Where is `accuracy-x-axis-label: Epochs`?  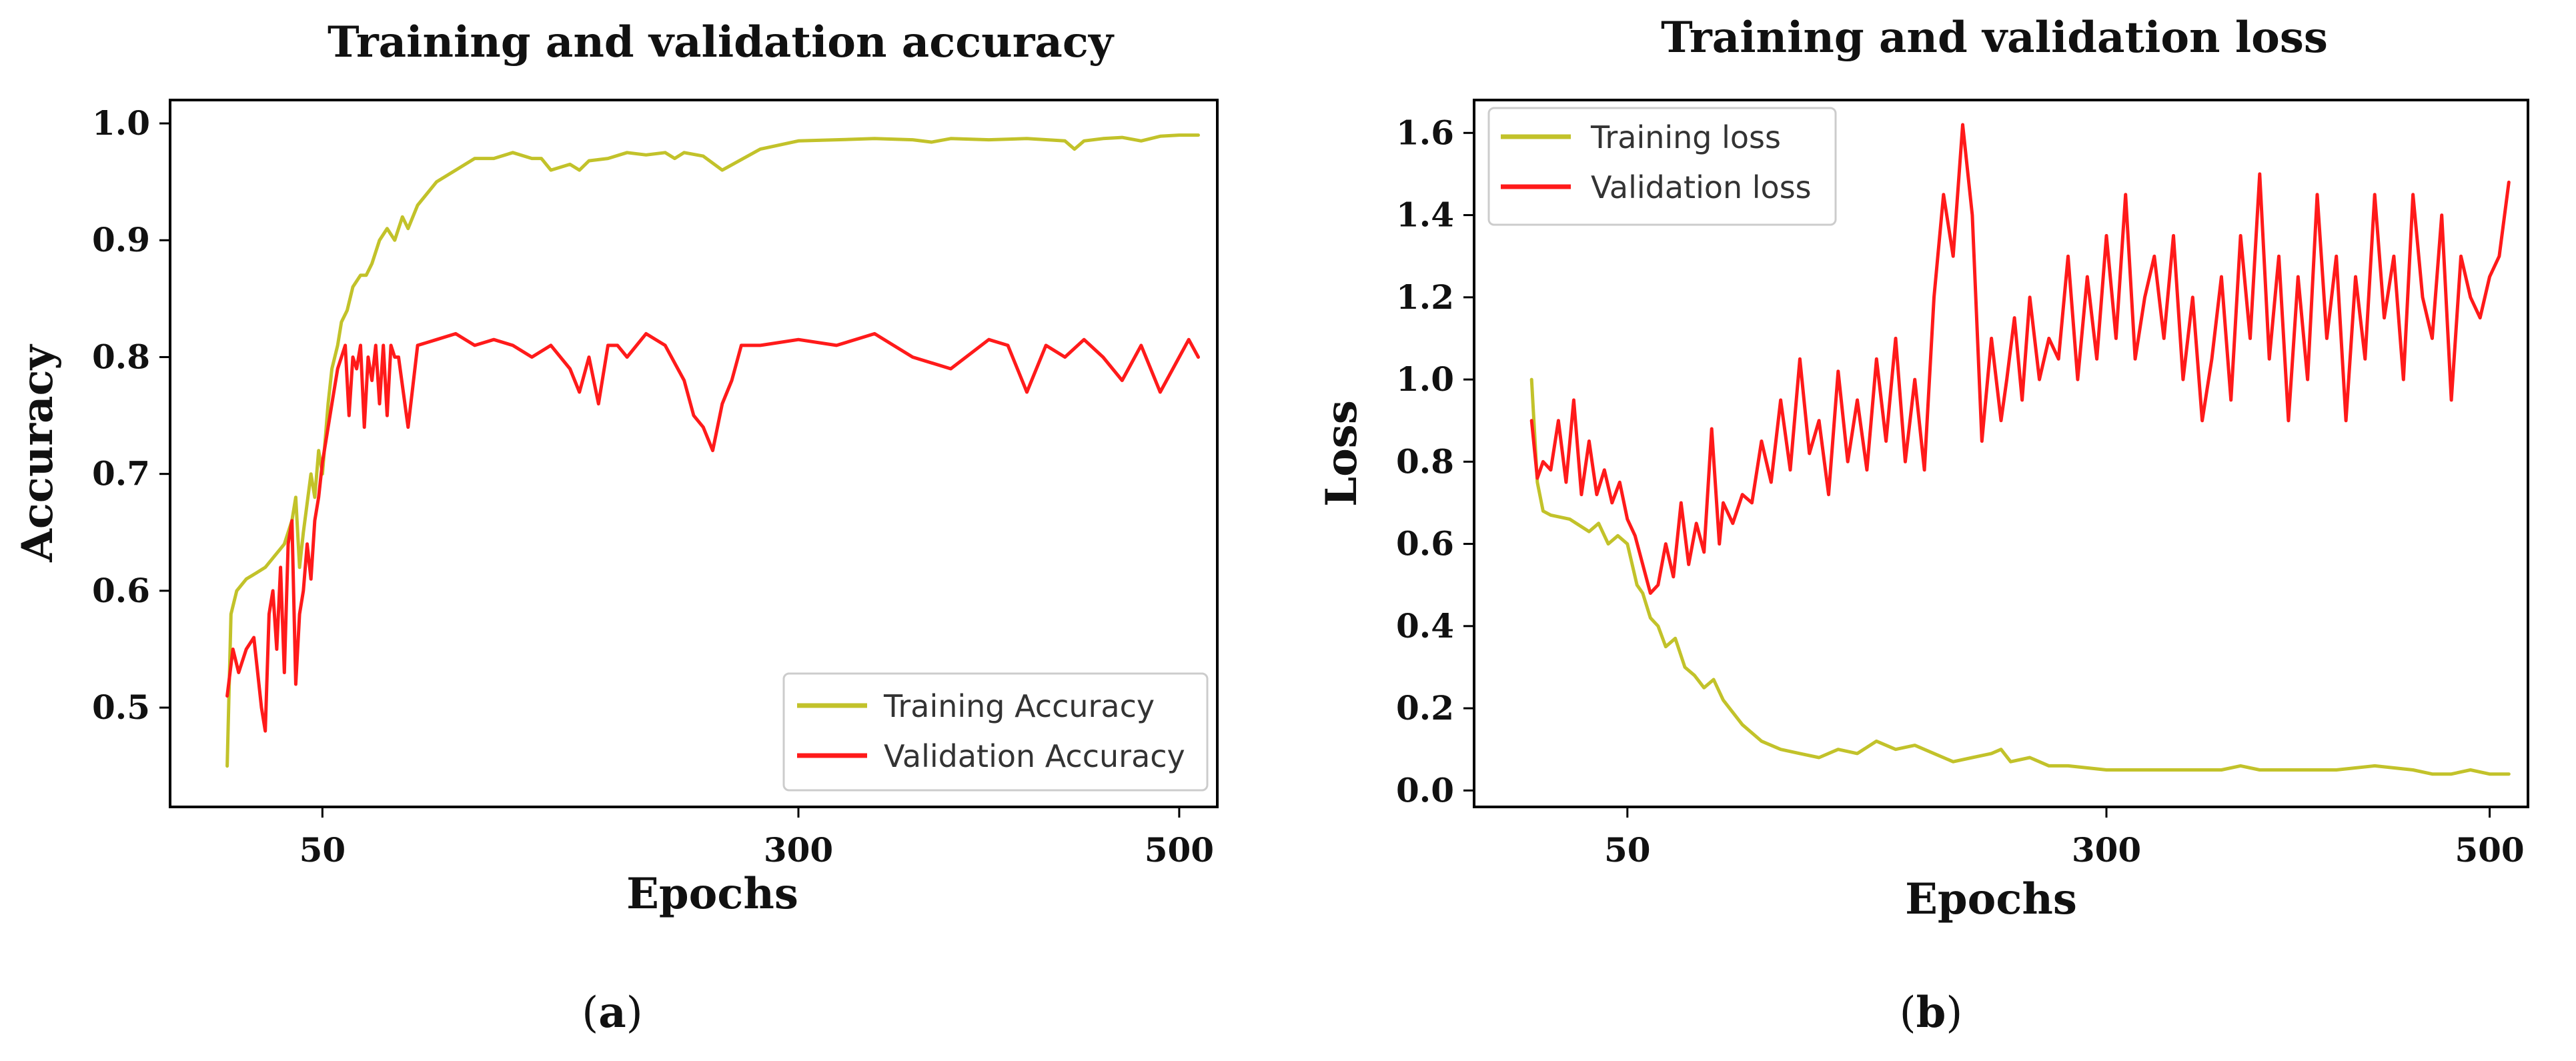
accuracy-x-axis-label: Epochs is located at coordinates (712, 894).